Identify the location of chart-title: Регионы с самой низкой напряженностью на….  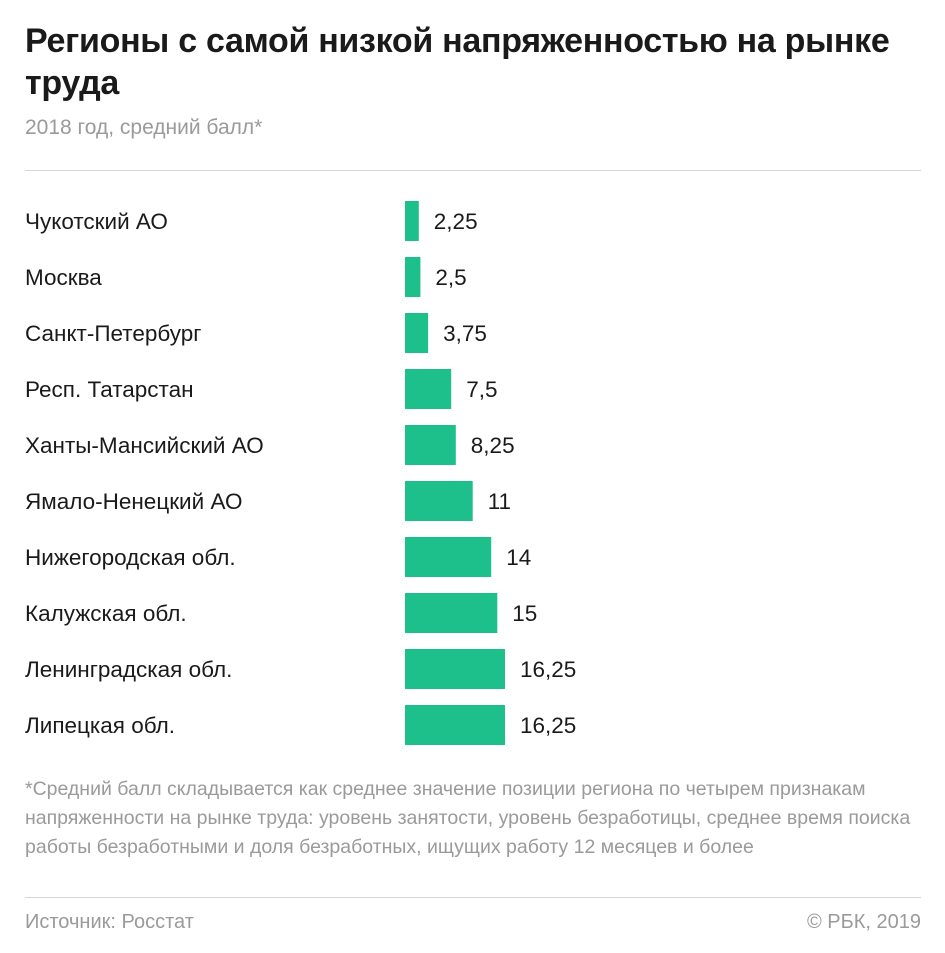
(457, 62).